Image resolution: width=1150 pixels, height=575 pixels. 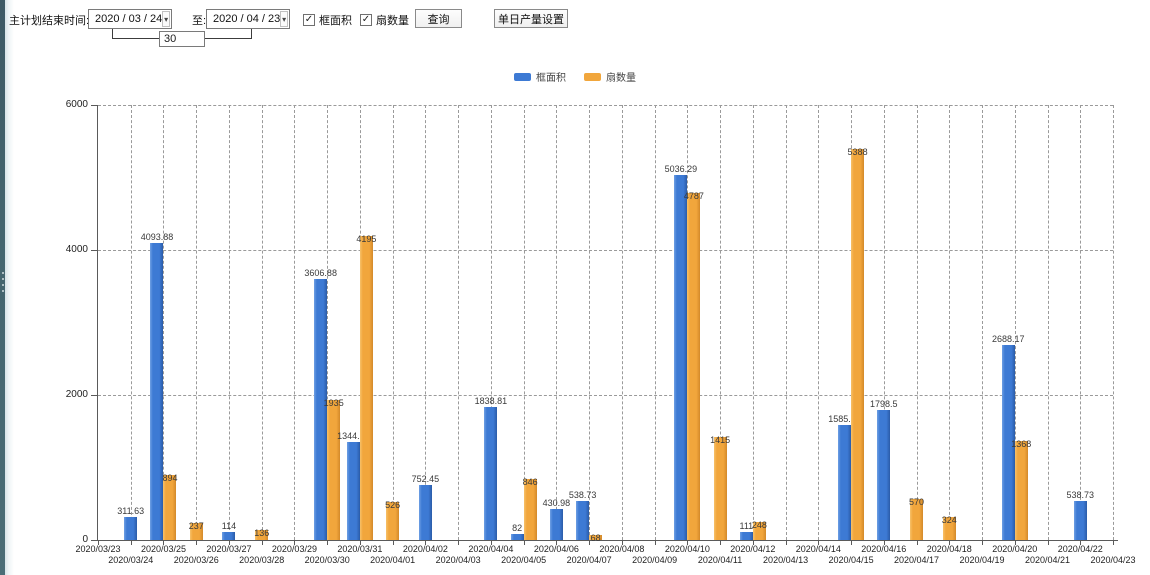 What do you see at coordinates (610, 76) in the screenshot?
I see `legend-item-sash-count: 扇数量` at bounding box center [610, 76].